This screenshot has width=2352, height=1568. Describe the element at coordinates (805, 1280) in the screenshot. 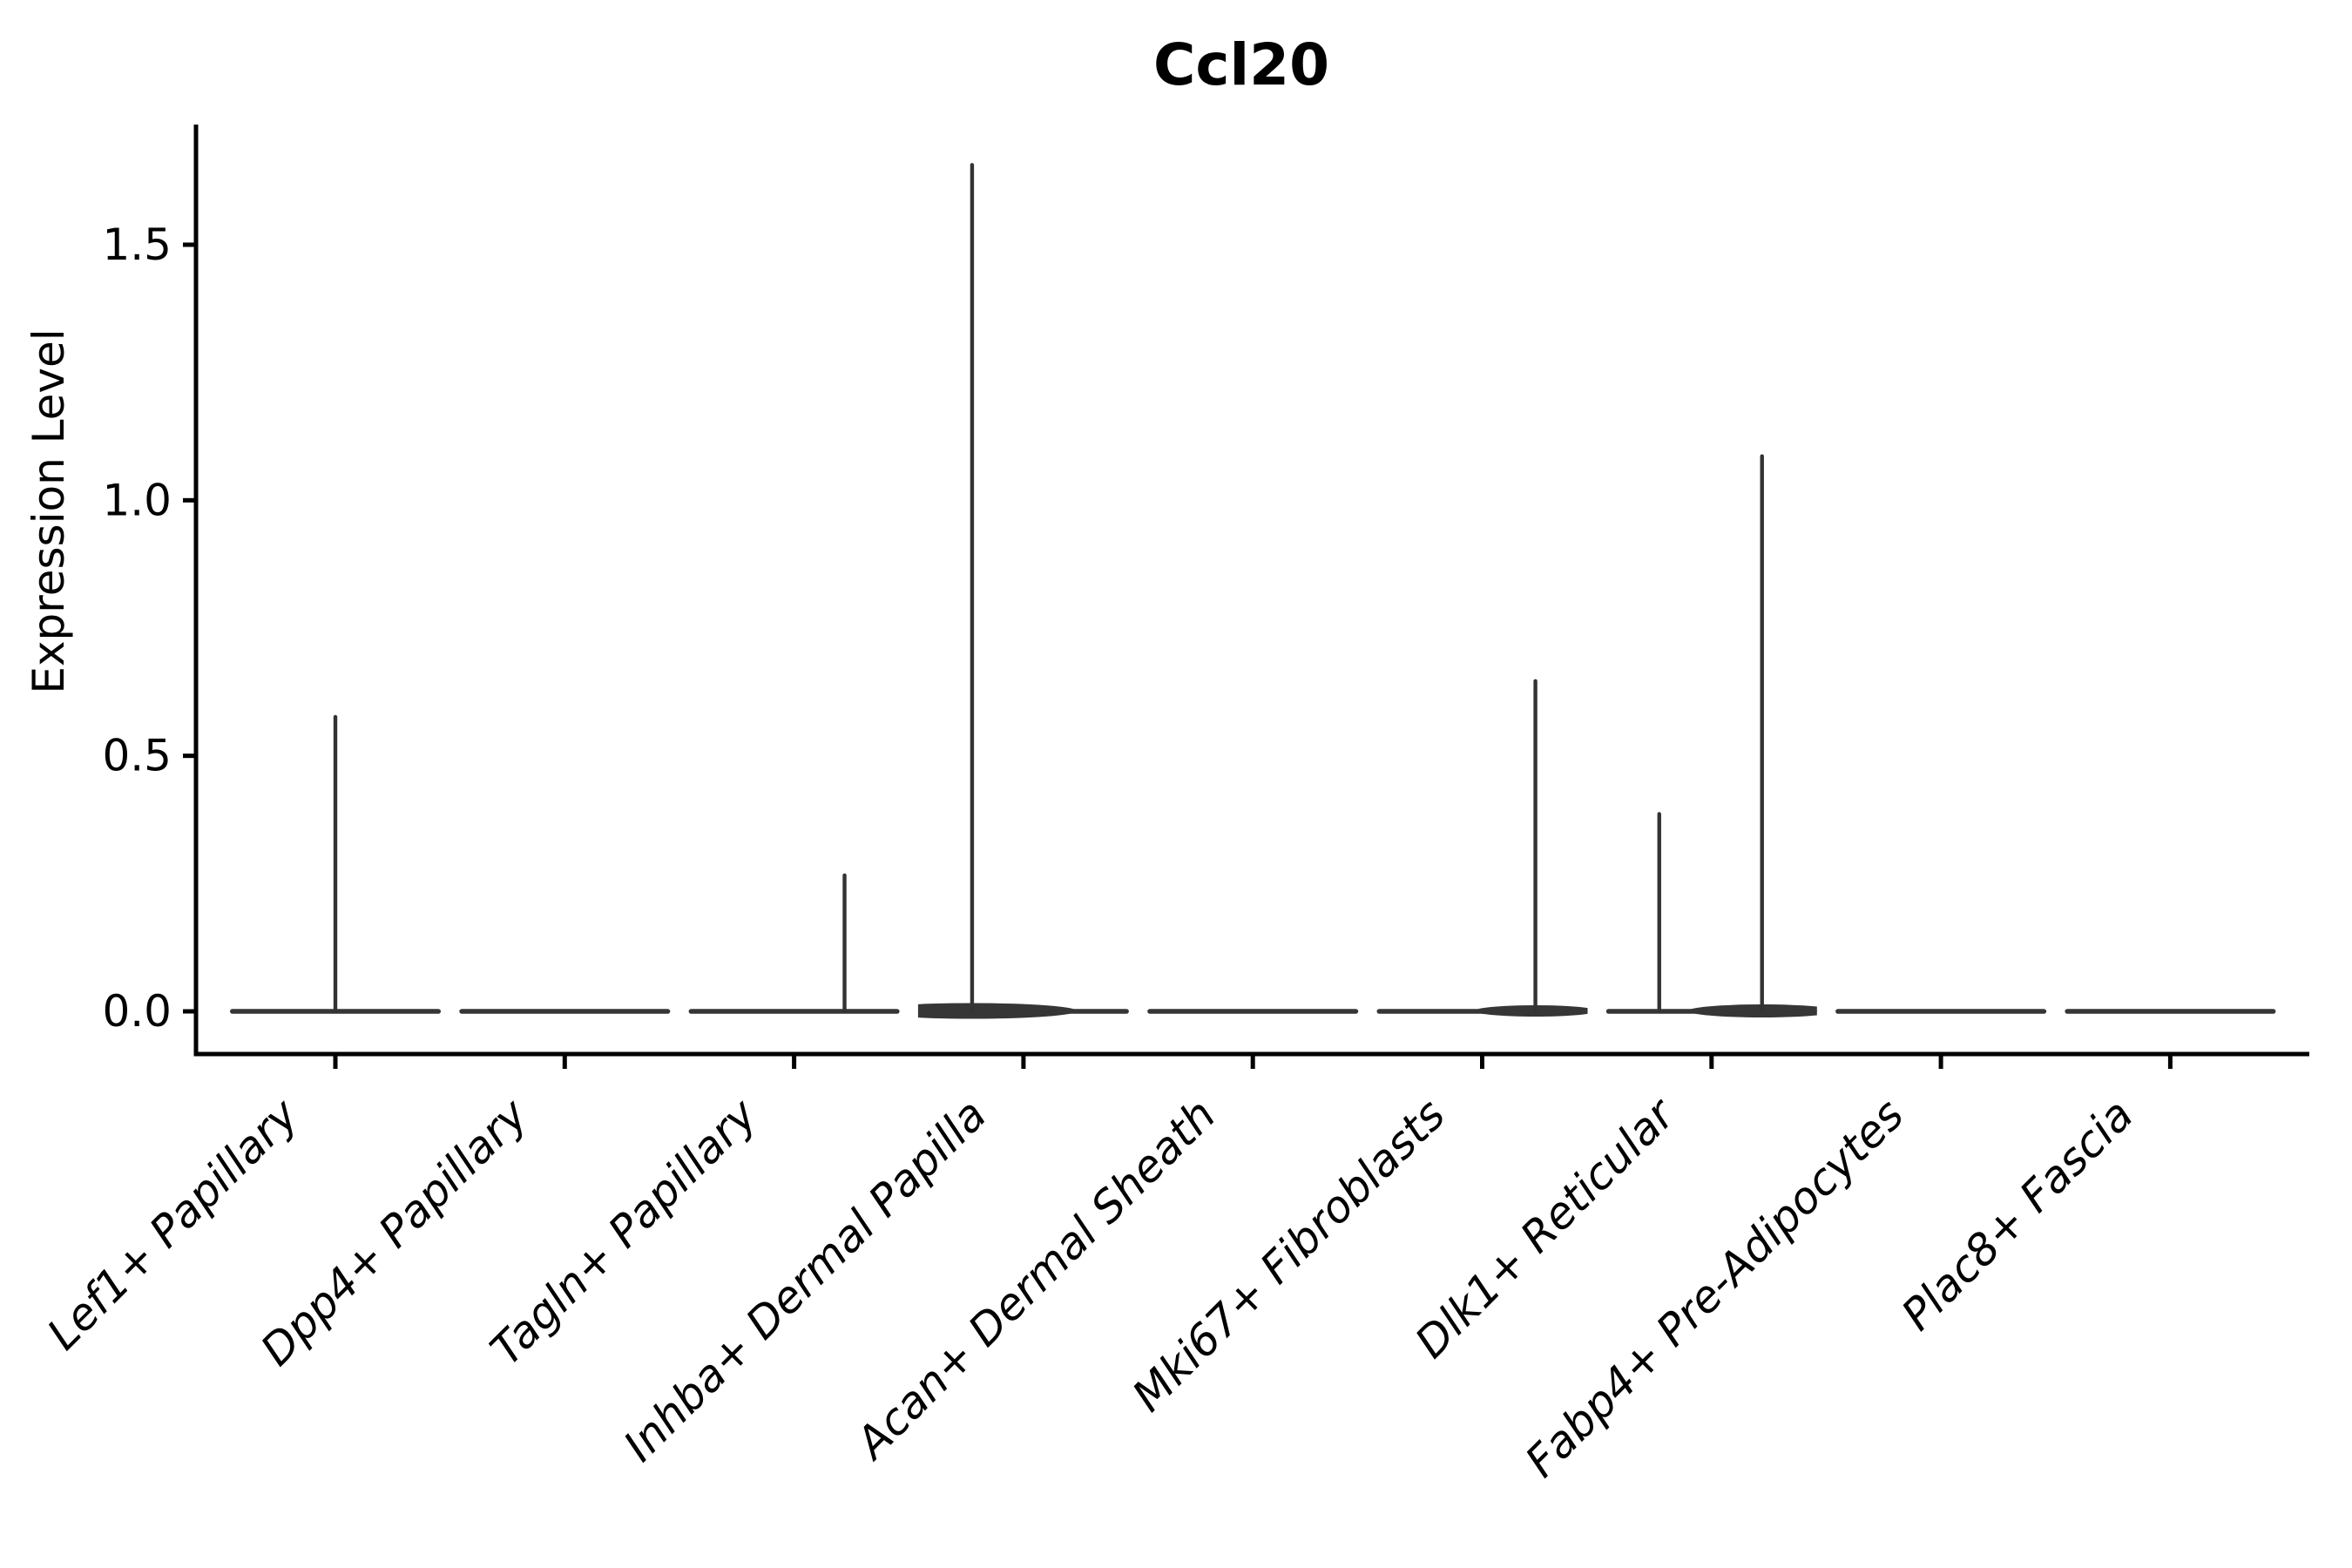

I see `x-tick-label: Inhba+ Dermal Papilla` at that location.